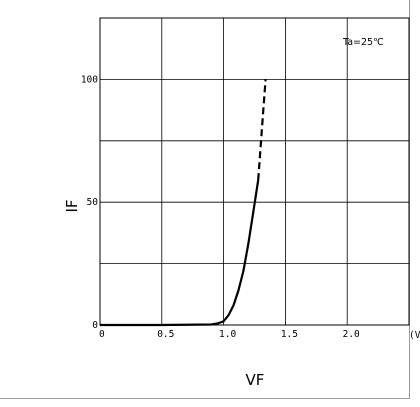 This screenshot has width=420, height=407. I want to click on x-unit-label: (V, so click(414, 335).